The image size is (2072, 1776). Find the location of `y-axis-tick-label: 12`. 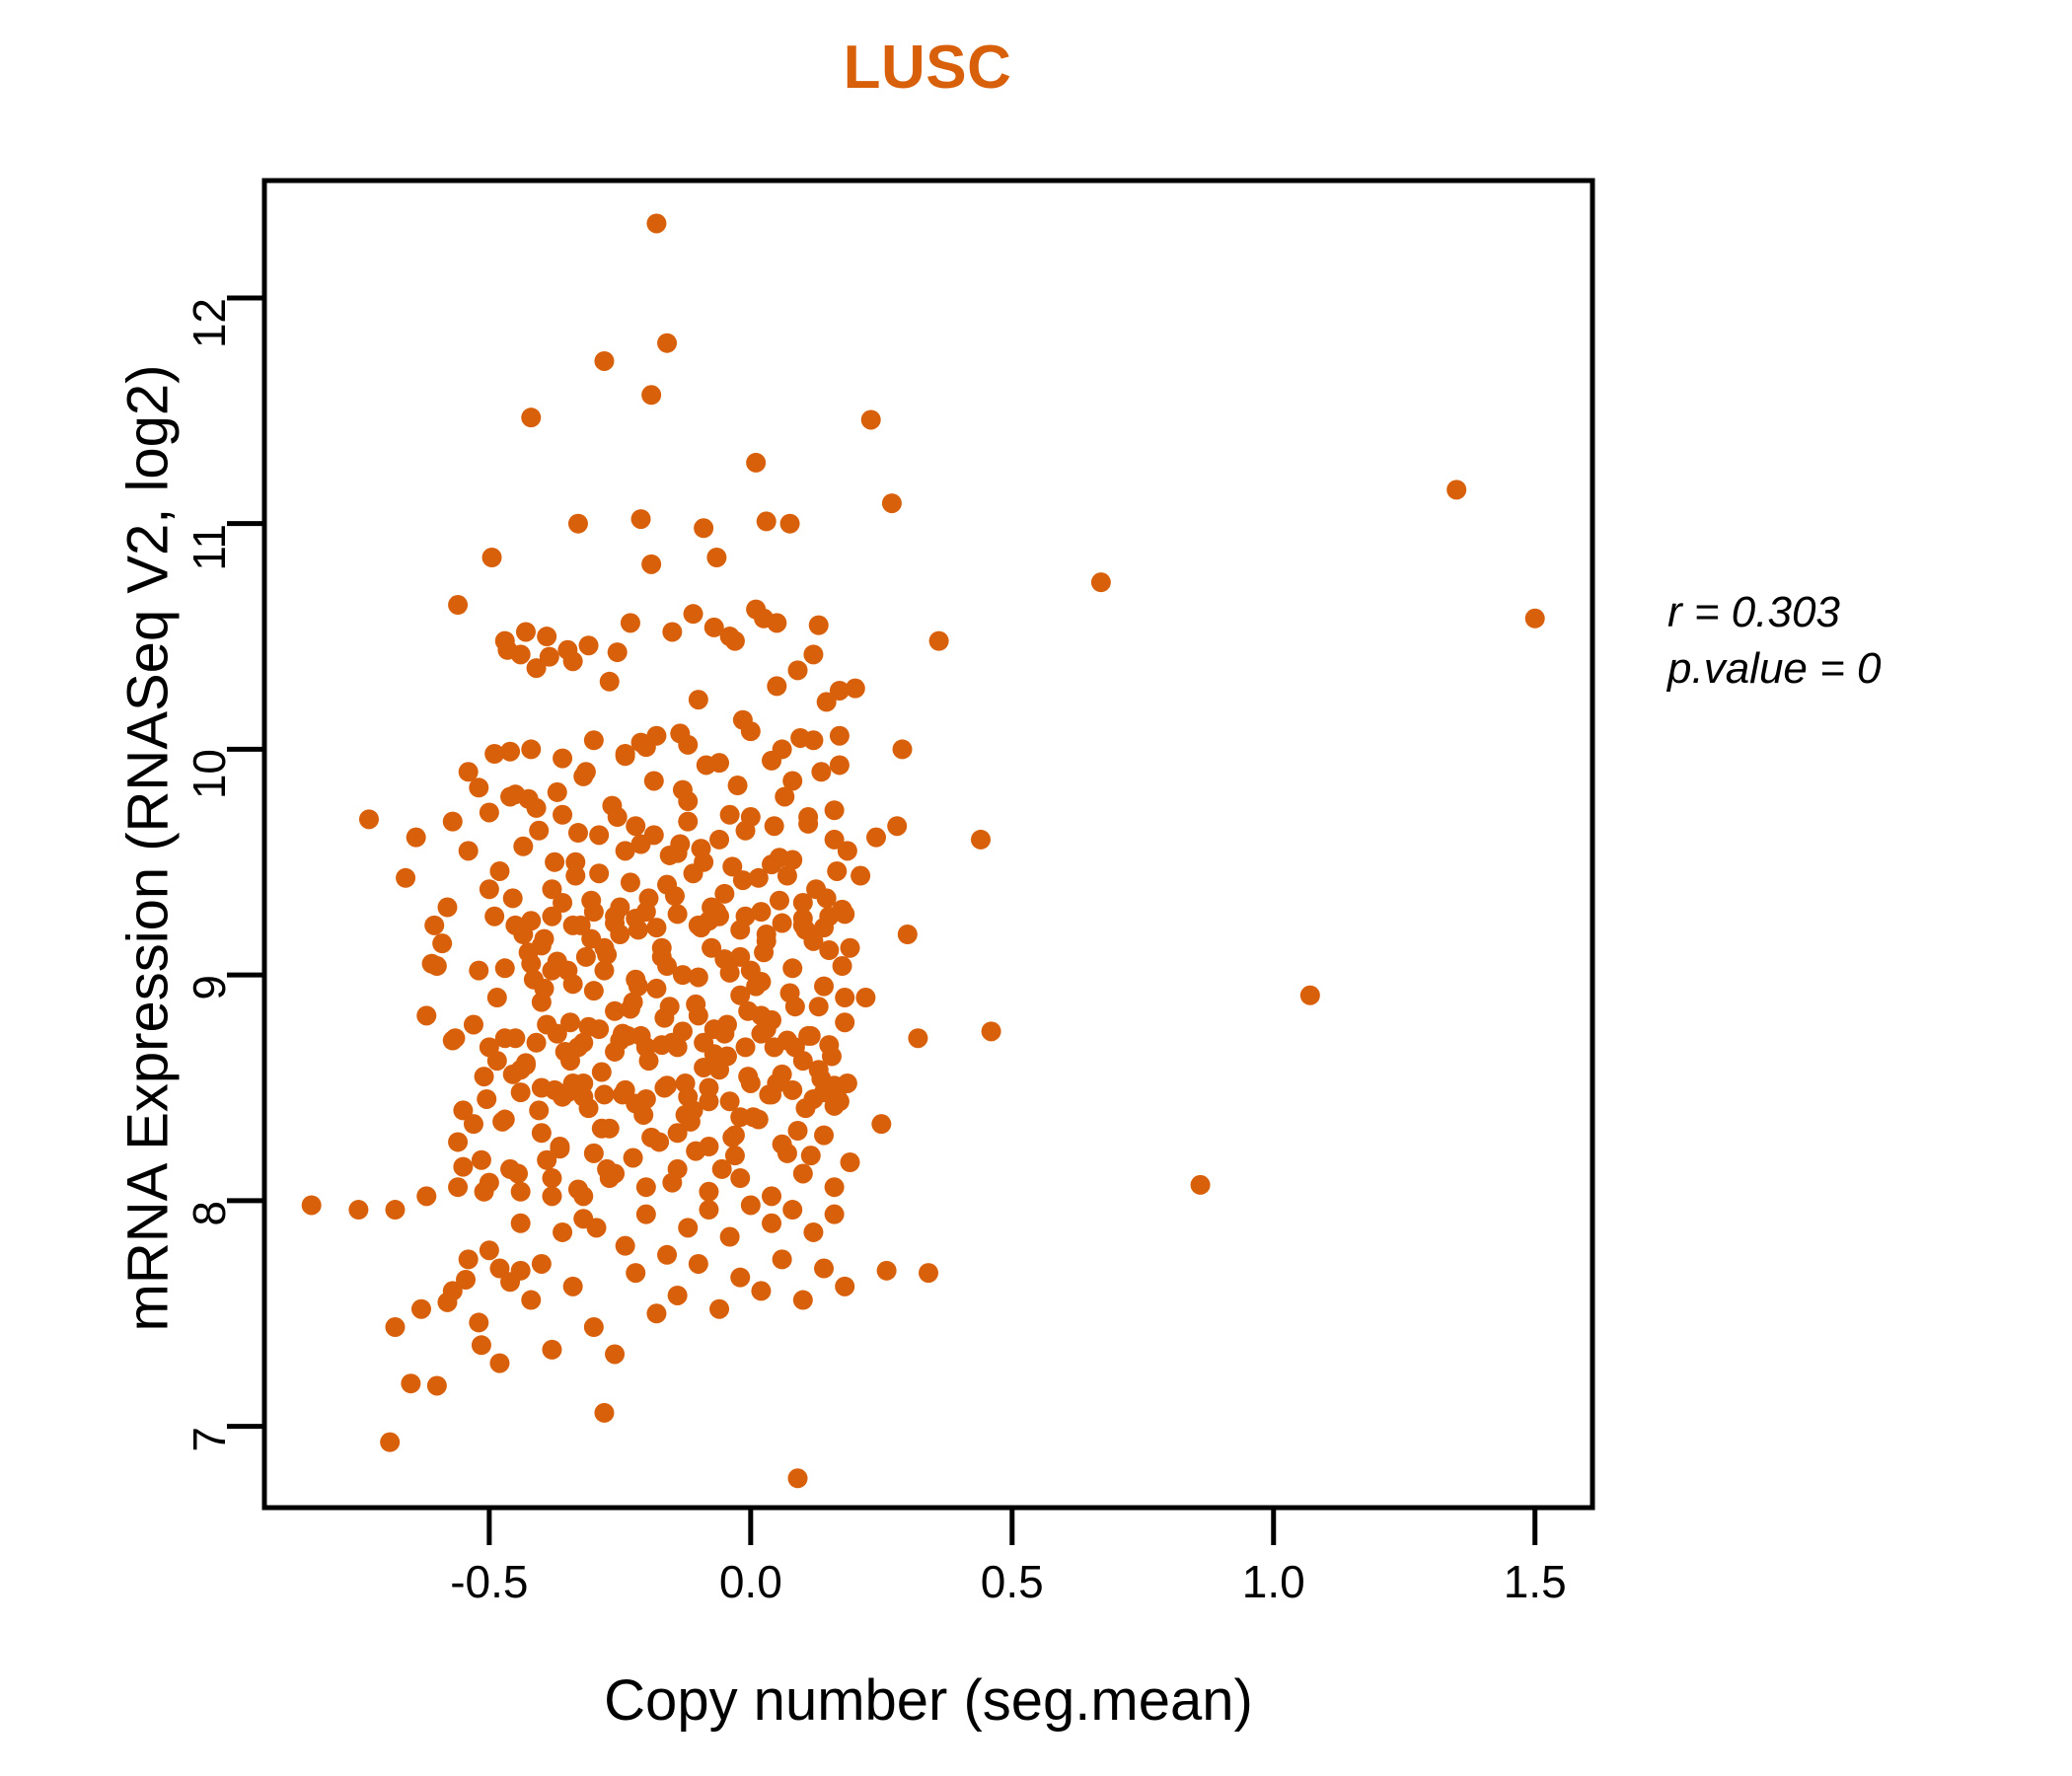

y-axis-tick-label: 12 is located at coordinates (210, 323).